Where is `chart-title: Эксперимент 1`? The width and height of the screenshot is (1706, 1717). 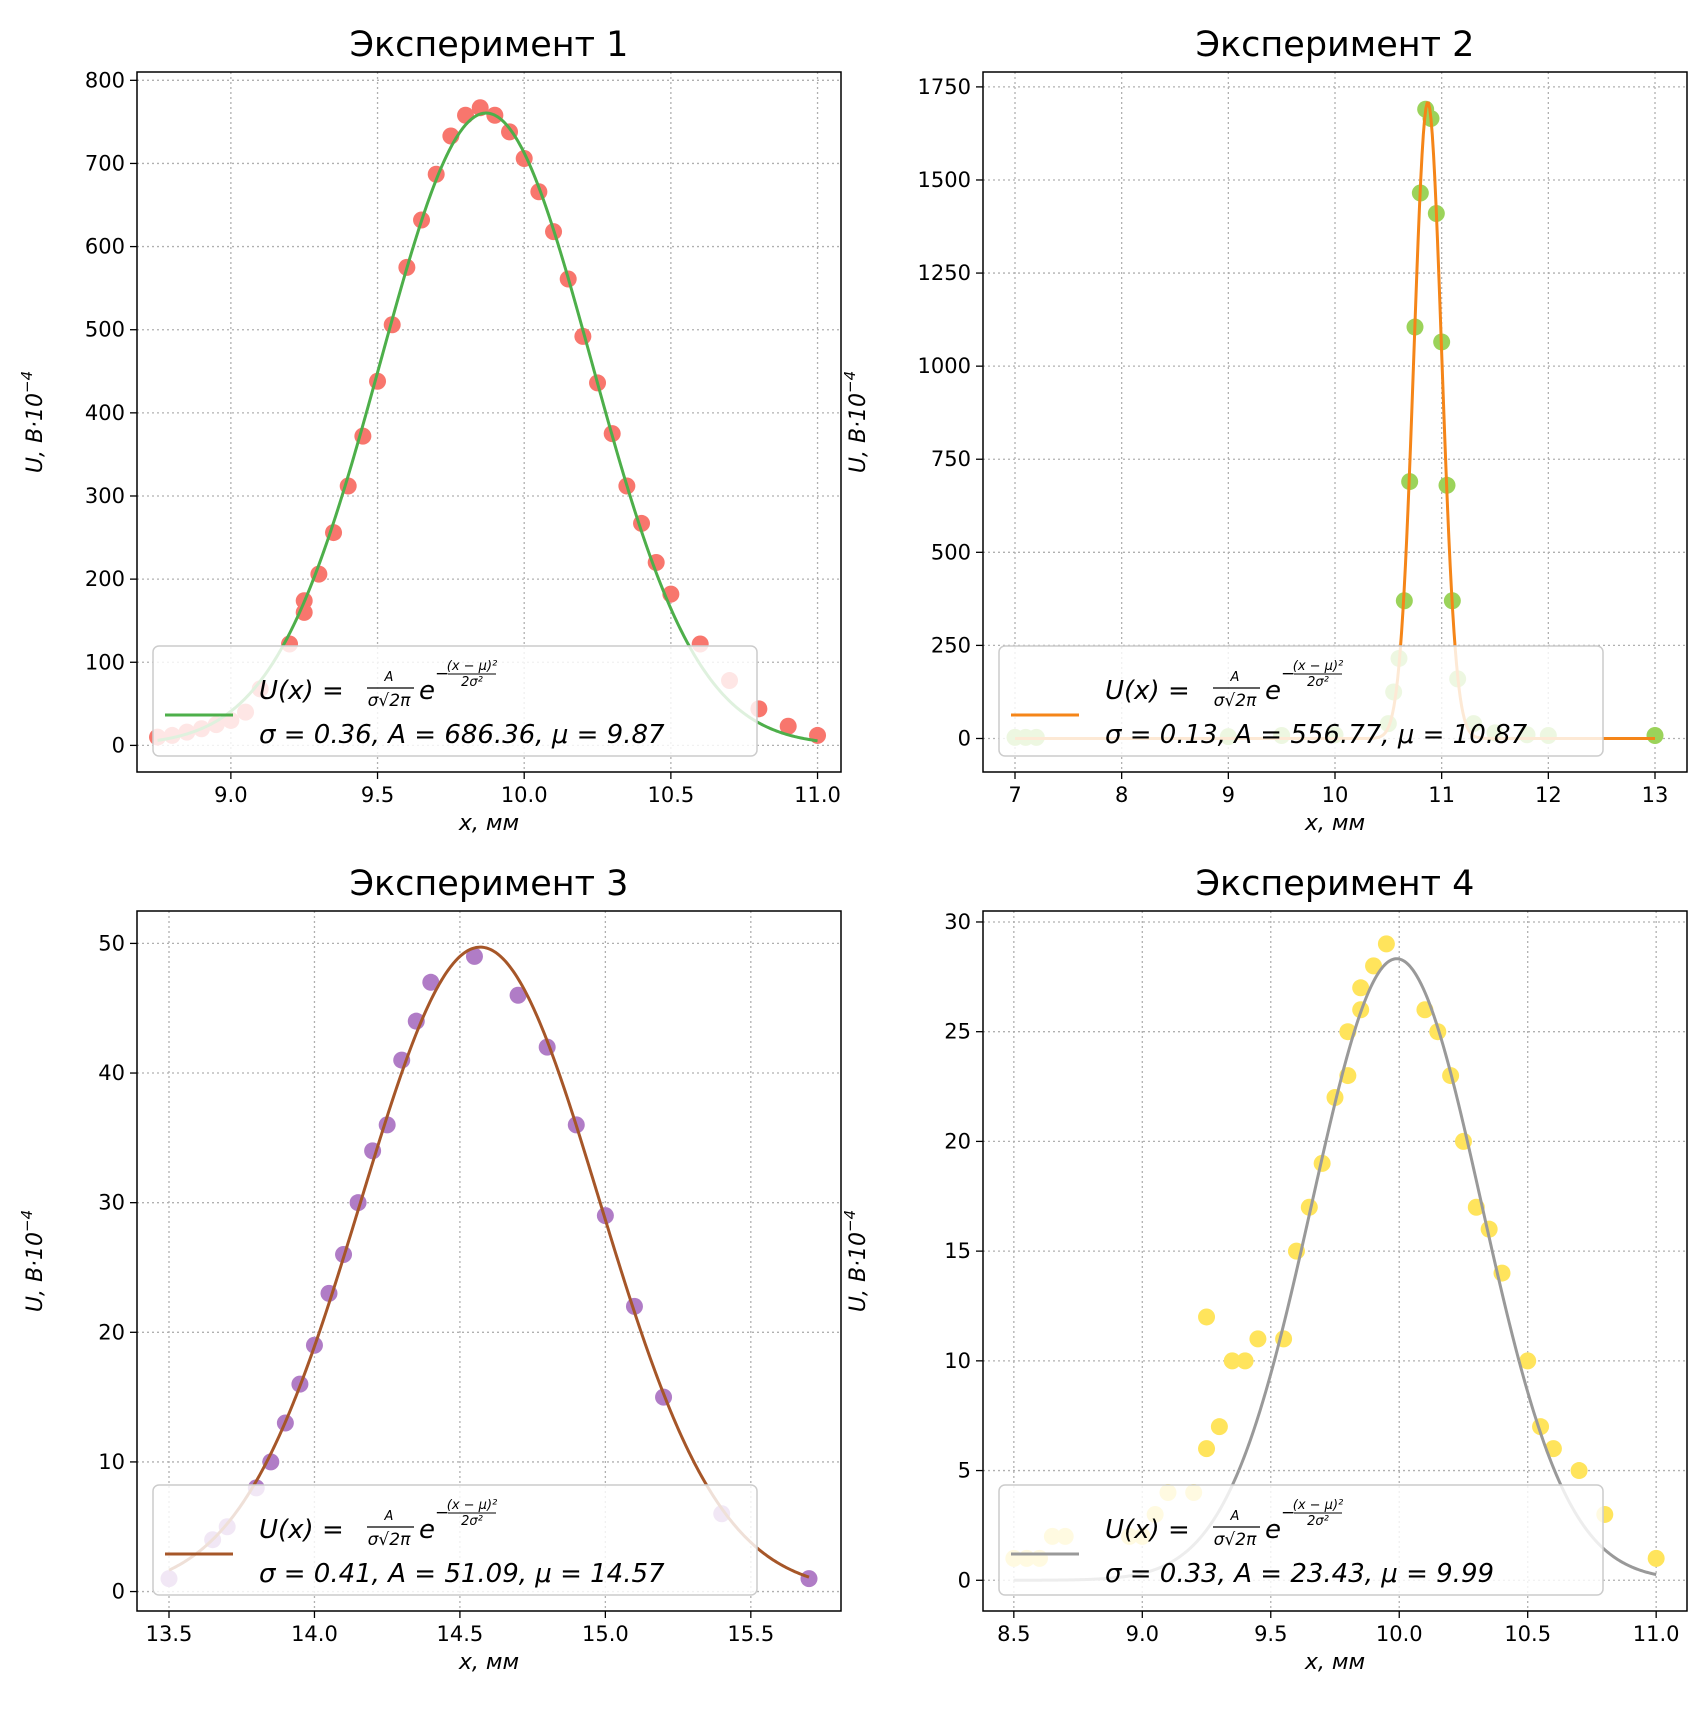 chart-title: Эксперимент 1 is located at coordinates (489, 45).